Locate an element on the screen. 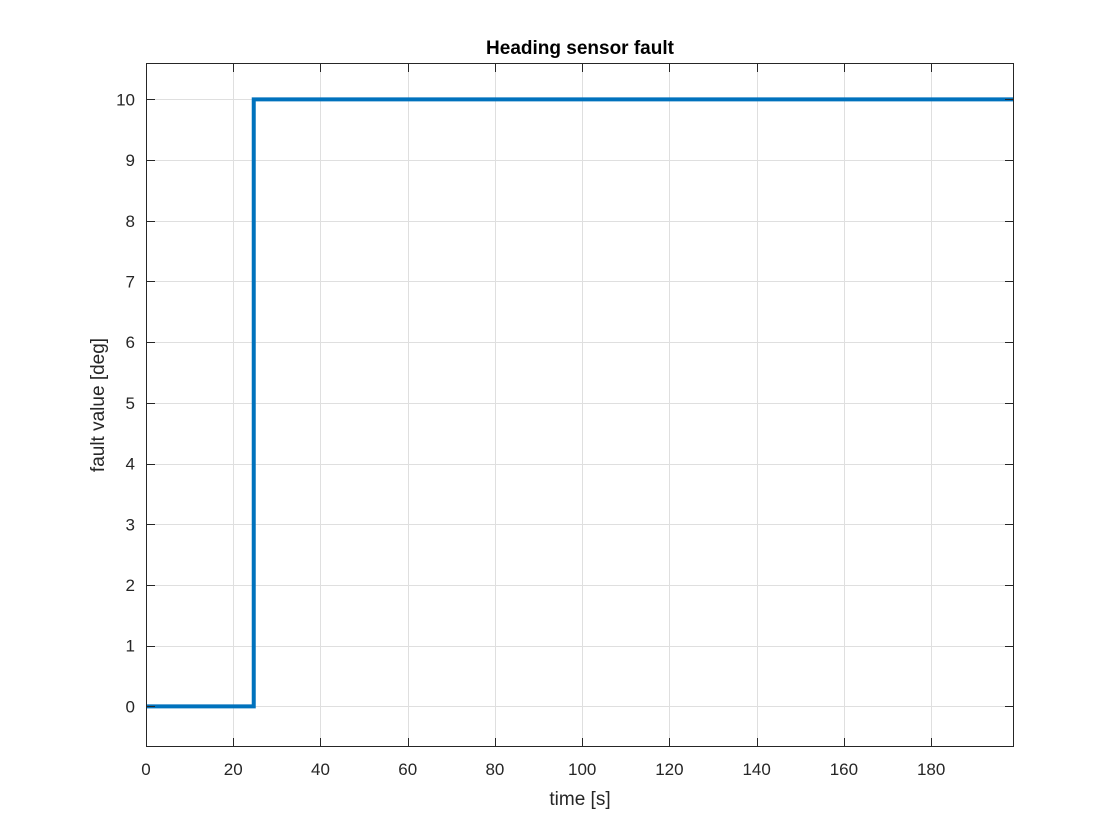  x-tick-label: 0 is located at coordinates (145, 769).